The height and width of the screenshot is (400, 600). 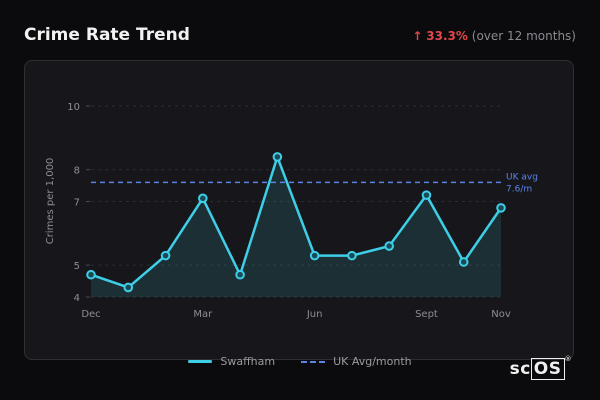 What do you see at coordinates (200, 361) in the screenshot?
I see `solid-line-swatch-icon` at bounding box center [200, 361].